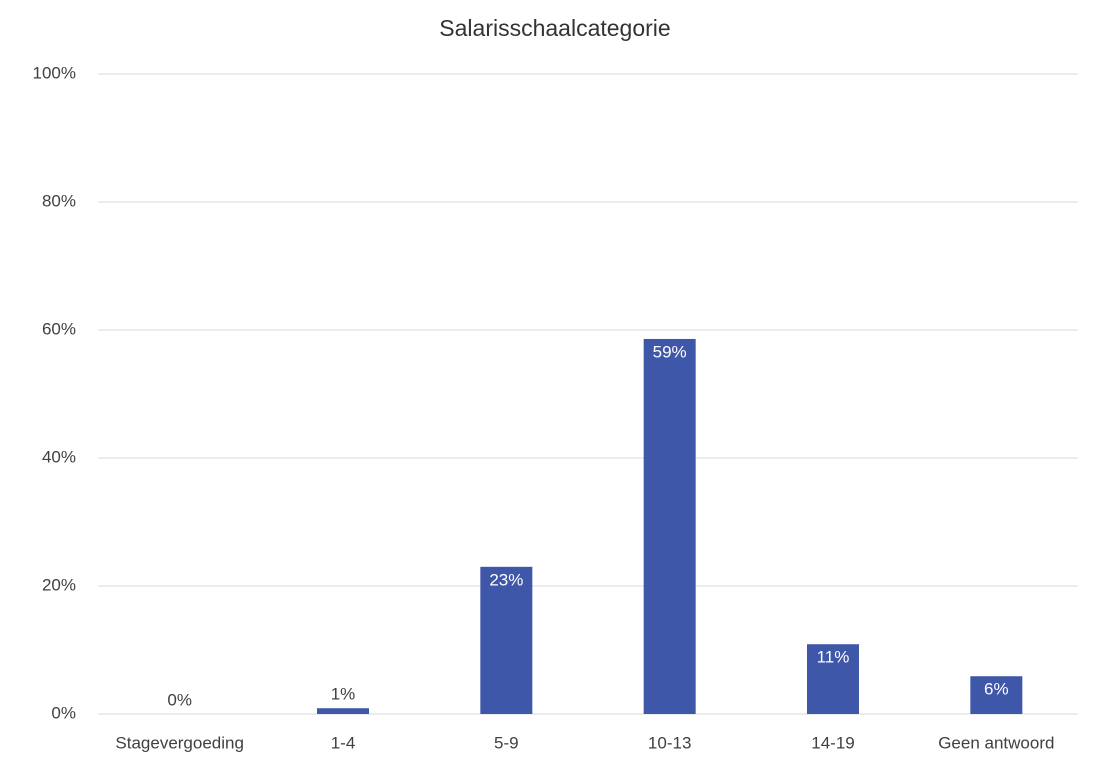 The width and height of the screenshot is (1097, 758). What do you see at coordinates (343, 694) in the screenshot?
I see `data-label: 1%` at bounding box center [343, 694].